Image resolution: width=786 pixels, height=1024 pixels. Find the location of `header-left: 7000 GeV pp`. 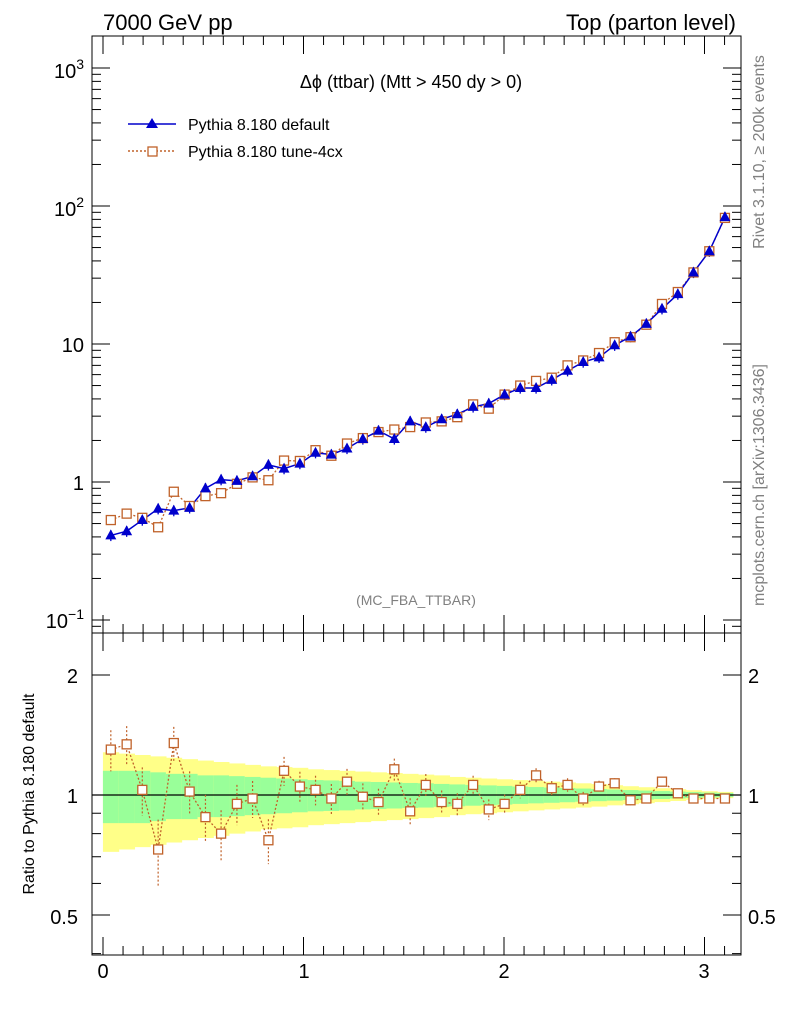

header-left: 7000 GeV pp is located at coordinates (168, 22).